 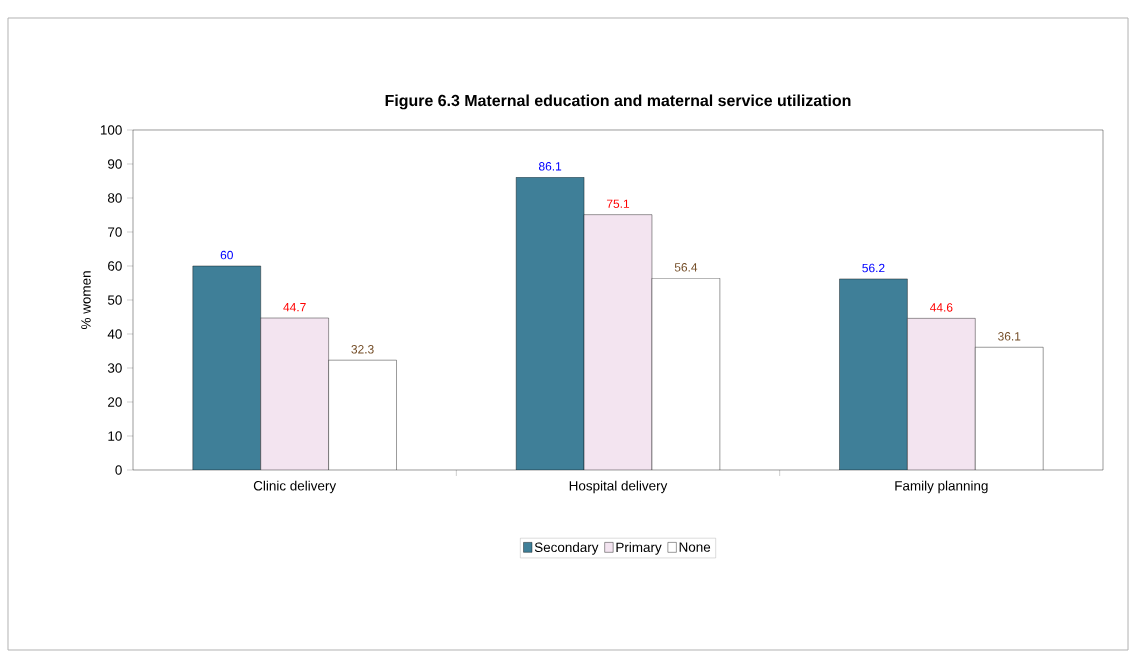 What do you see at coordinates (686, 267) in the screenshot?
I see `data-label: 56.4` at bounding box center [686, 267].